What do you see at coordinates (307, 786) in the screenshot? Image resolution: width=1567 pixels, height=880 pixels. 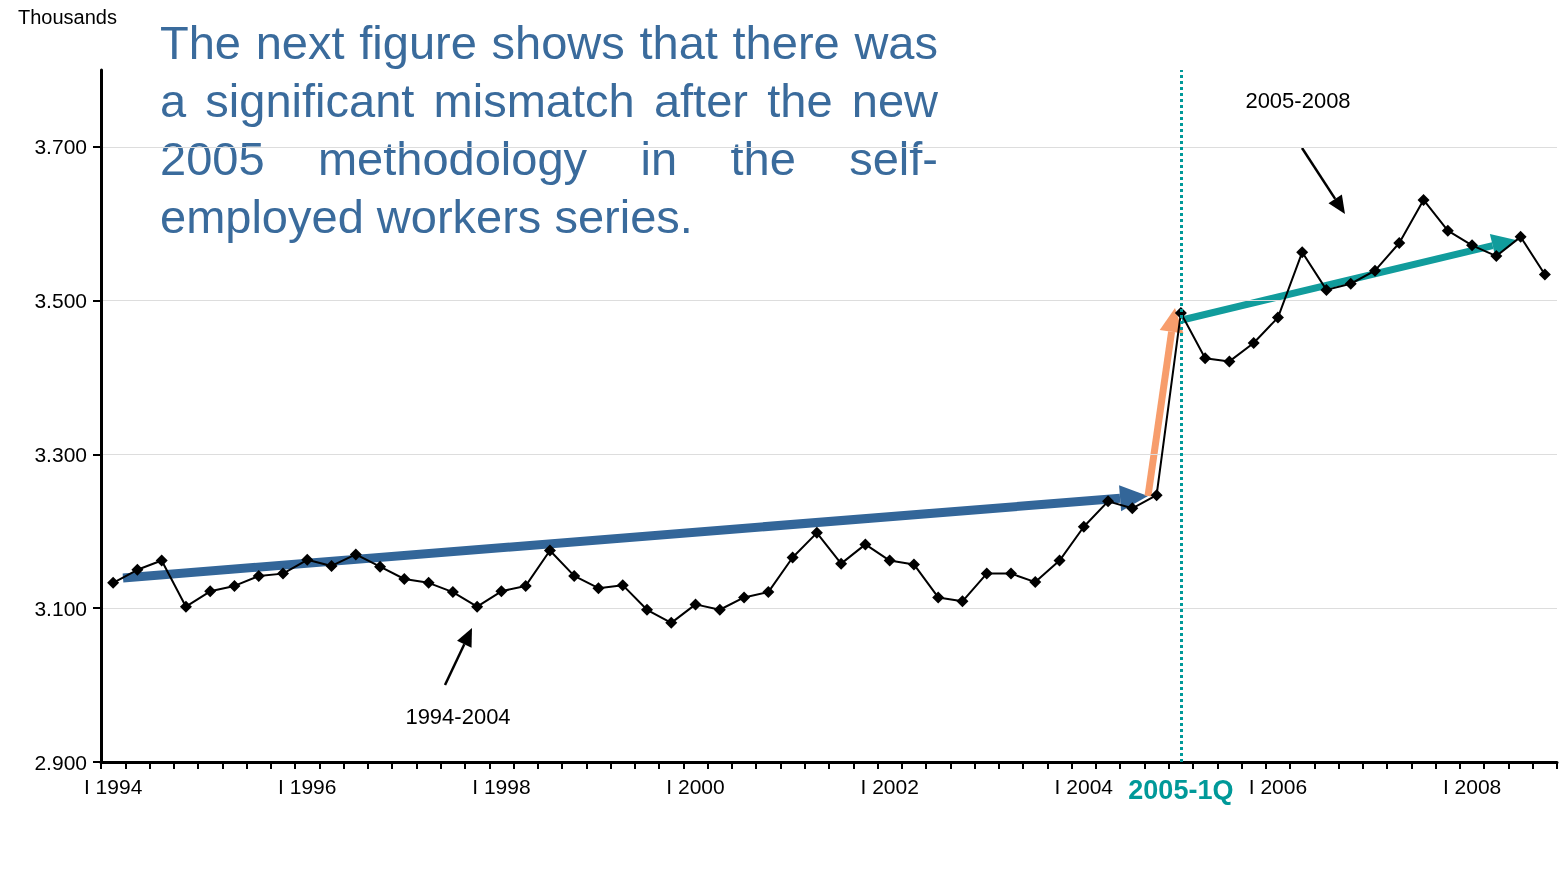 I see `x-tick-label: I 1996` at bounding box center [307, 786].